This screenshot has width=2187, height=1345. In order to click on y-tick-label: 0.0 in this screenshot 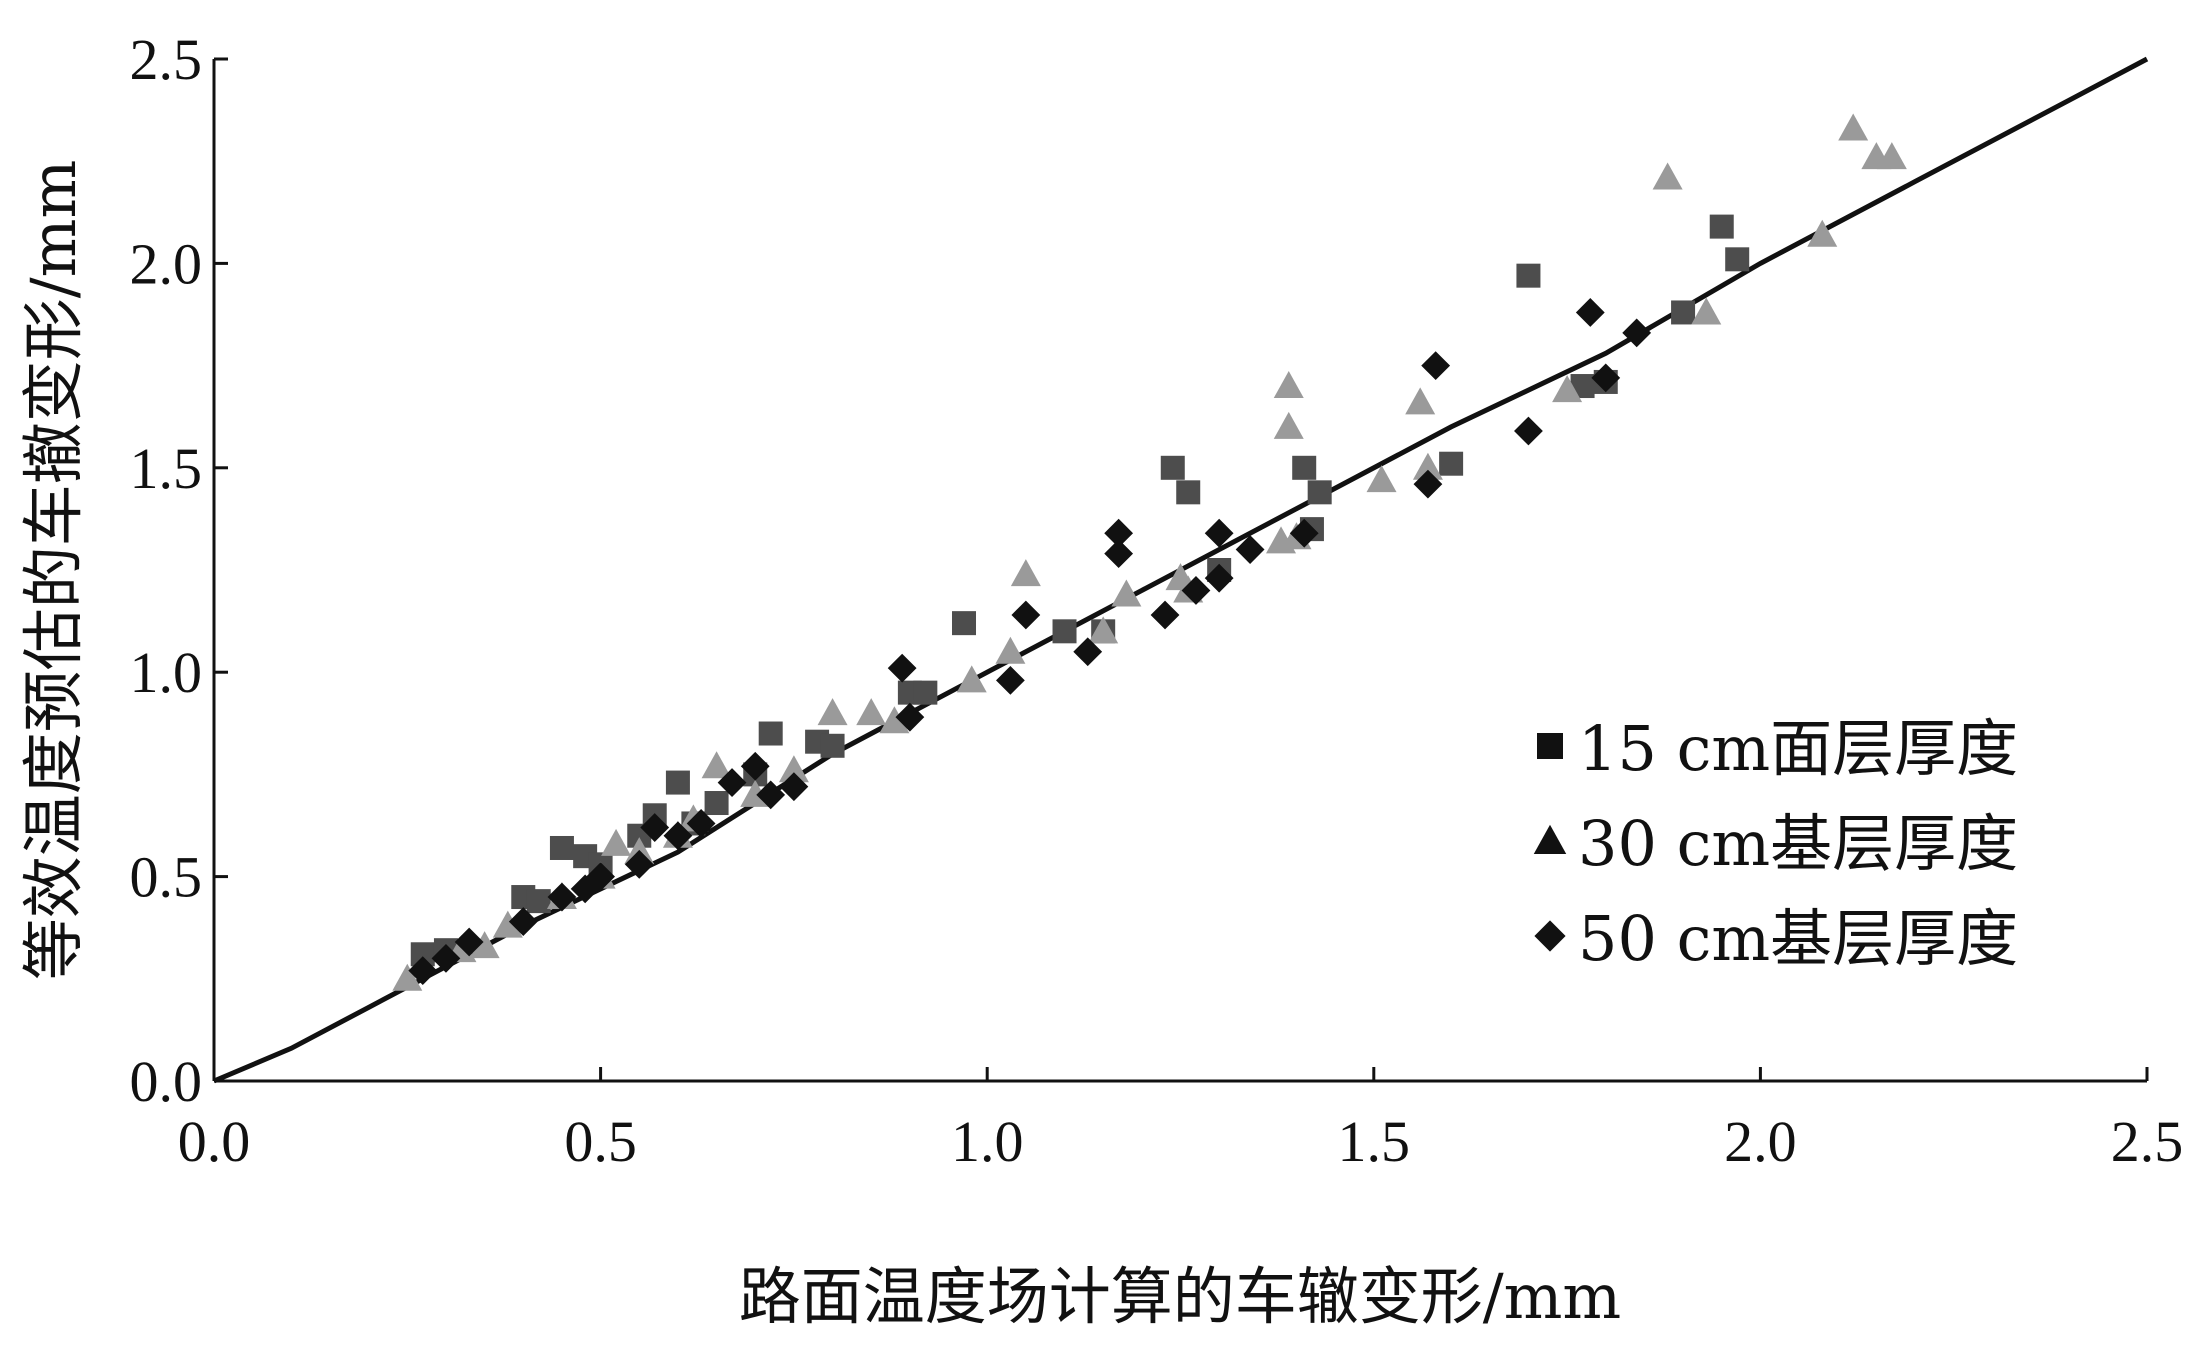, I will do `click(166, 1081)`.